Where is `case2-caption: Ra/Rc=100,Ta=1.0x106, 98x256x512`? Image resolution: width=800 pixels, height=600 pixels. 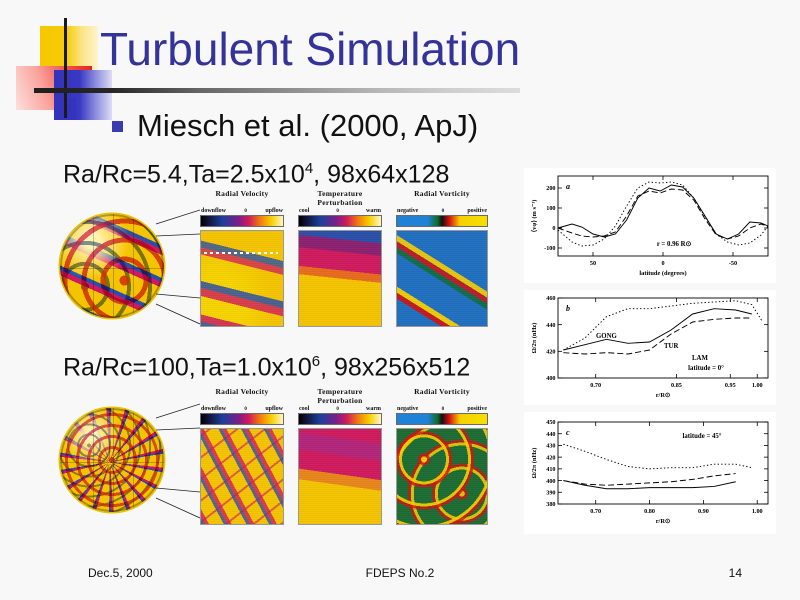
case2-caption: Ra/Rc=100,Ta=1.0x106, 98x256x512 is located at coordinates (266, 367).